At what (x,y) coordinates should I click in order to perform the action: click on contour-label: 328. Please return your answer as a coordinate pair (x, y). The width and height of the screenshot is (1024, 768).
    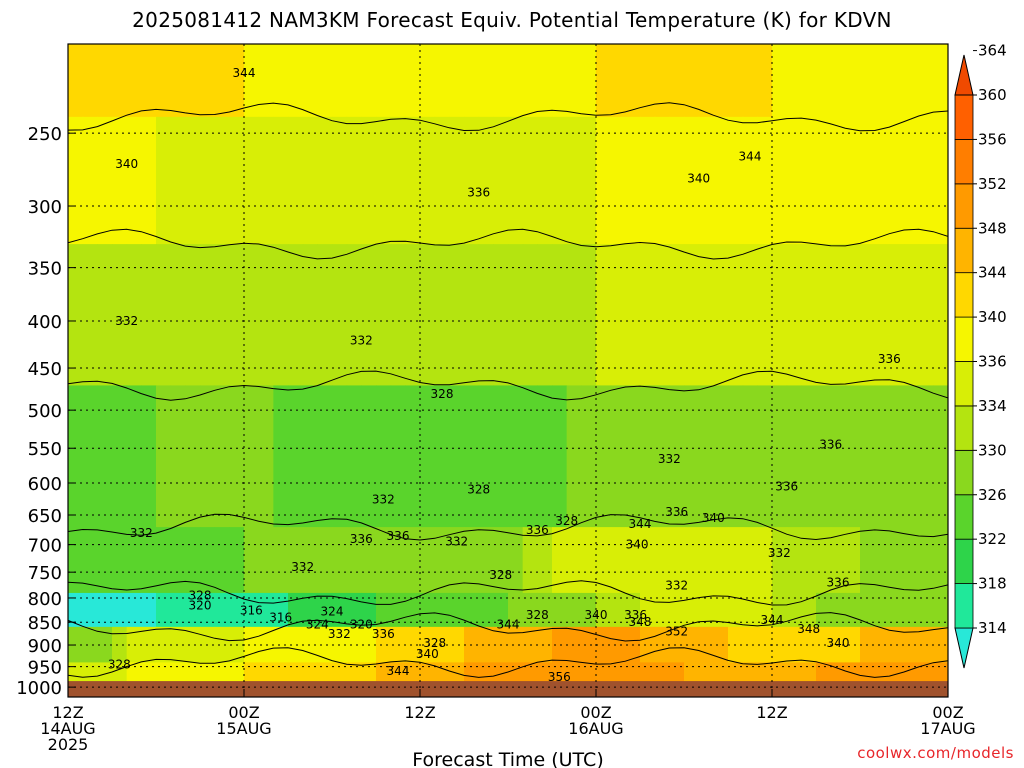
    Looking at the image, I should click on (537, 615).